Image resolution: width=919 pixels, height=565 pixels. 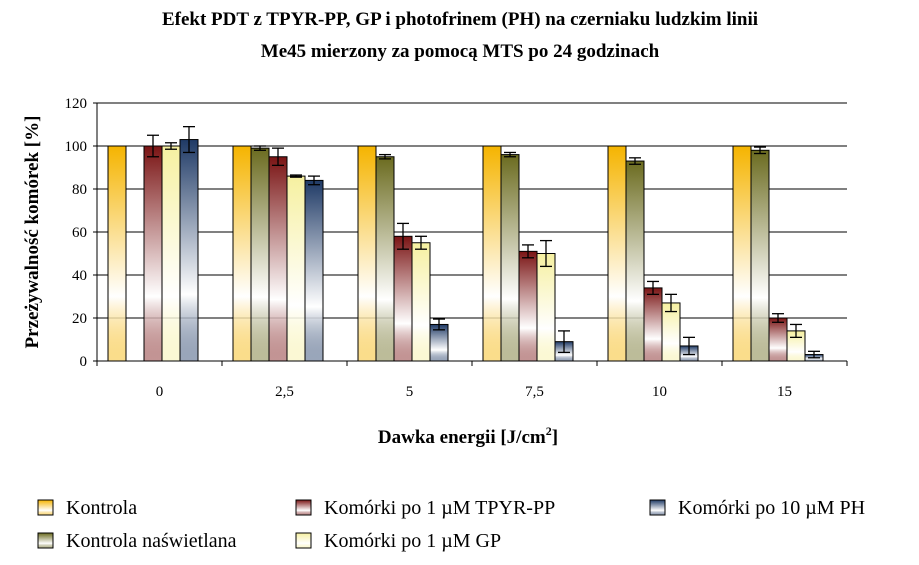 What do you see at coordinates (534, 392) in the screenshot?
I see `x-tick-label: 7,5` at bounding box center [534, 392].